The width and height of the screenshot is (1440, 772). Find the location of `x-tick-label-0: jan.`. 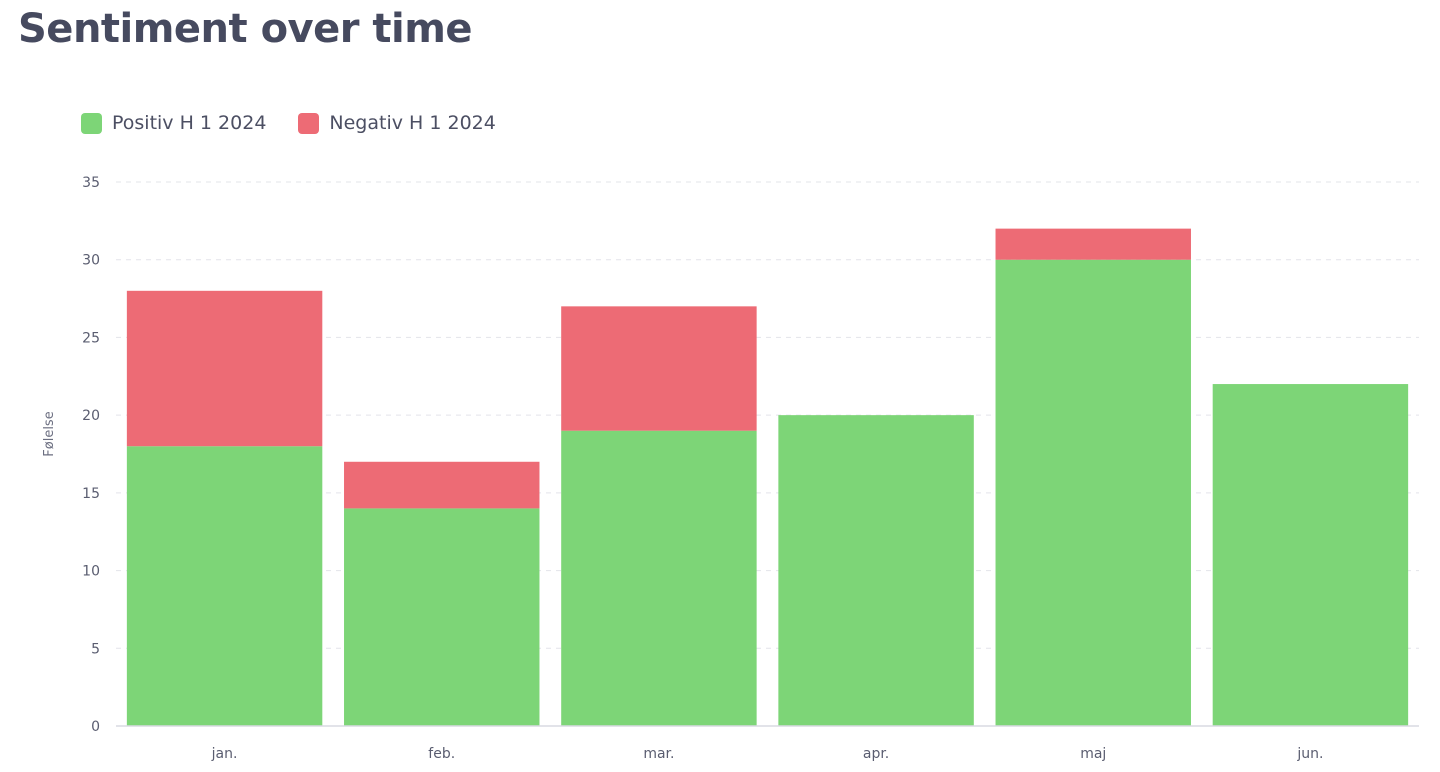

x-tick-label-0: jan. is located at coordinates (224, 754).